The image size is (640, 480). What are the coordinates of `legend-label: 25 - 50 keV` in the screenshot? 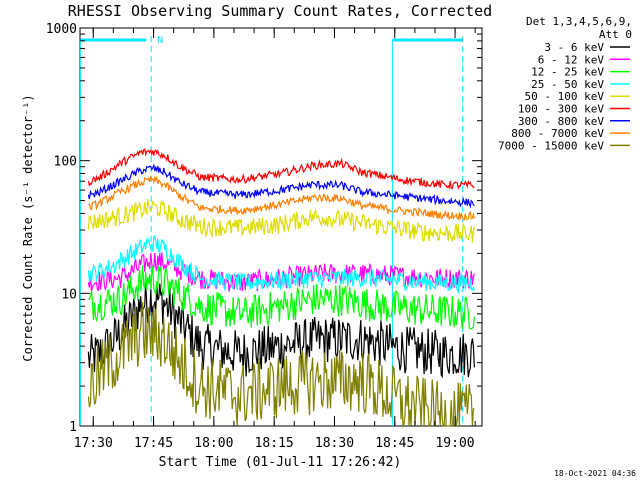 It's located at (567, 84).